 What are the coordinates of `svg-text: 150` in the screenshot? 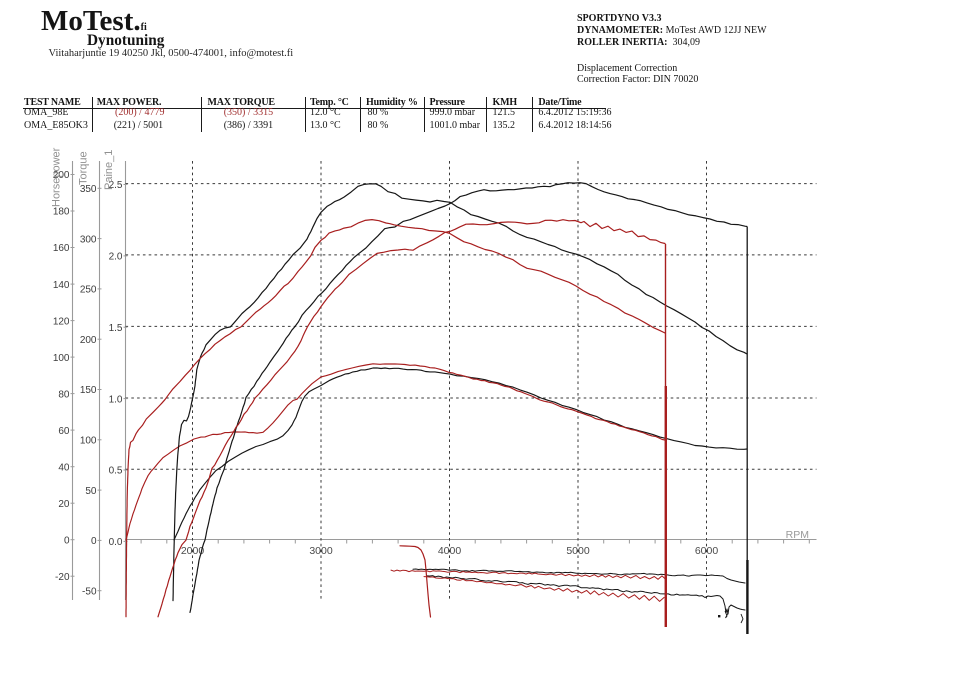 It's located at (88, 390).